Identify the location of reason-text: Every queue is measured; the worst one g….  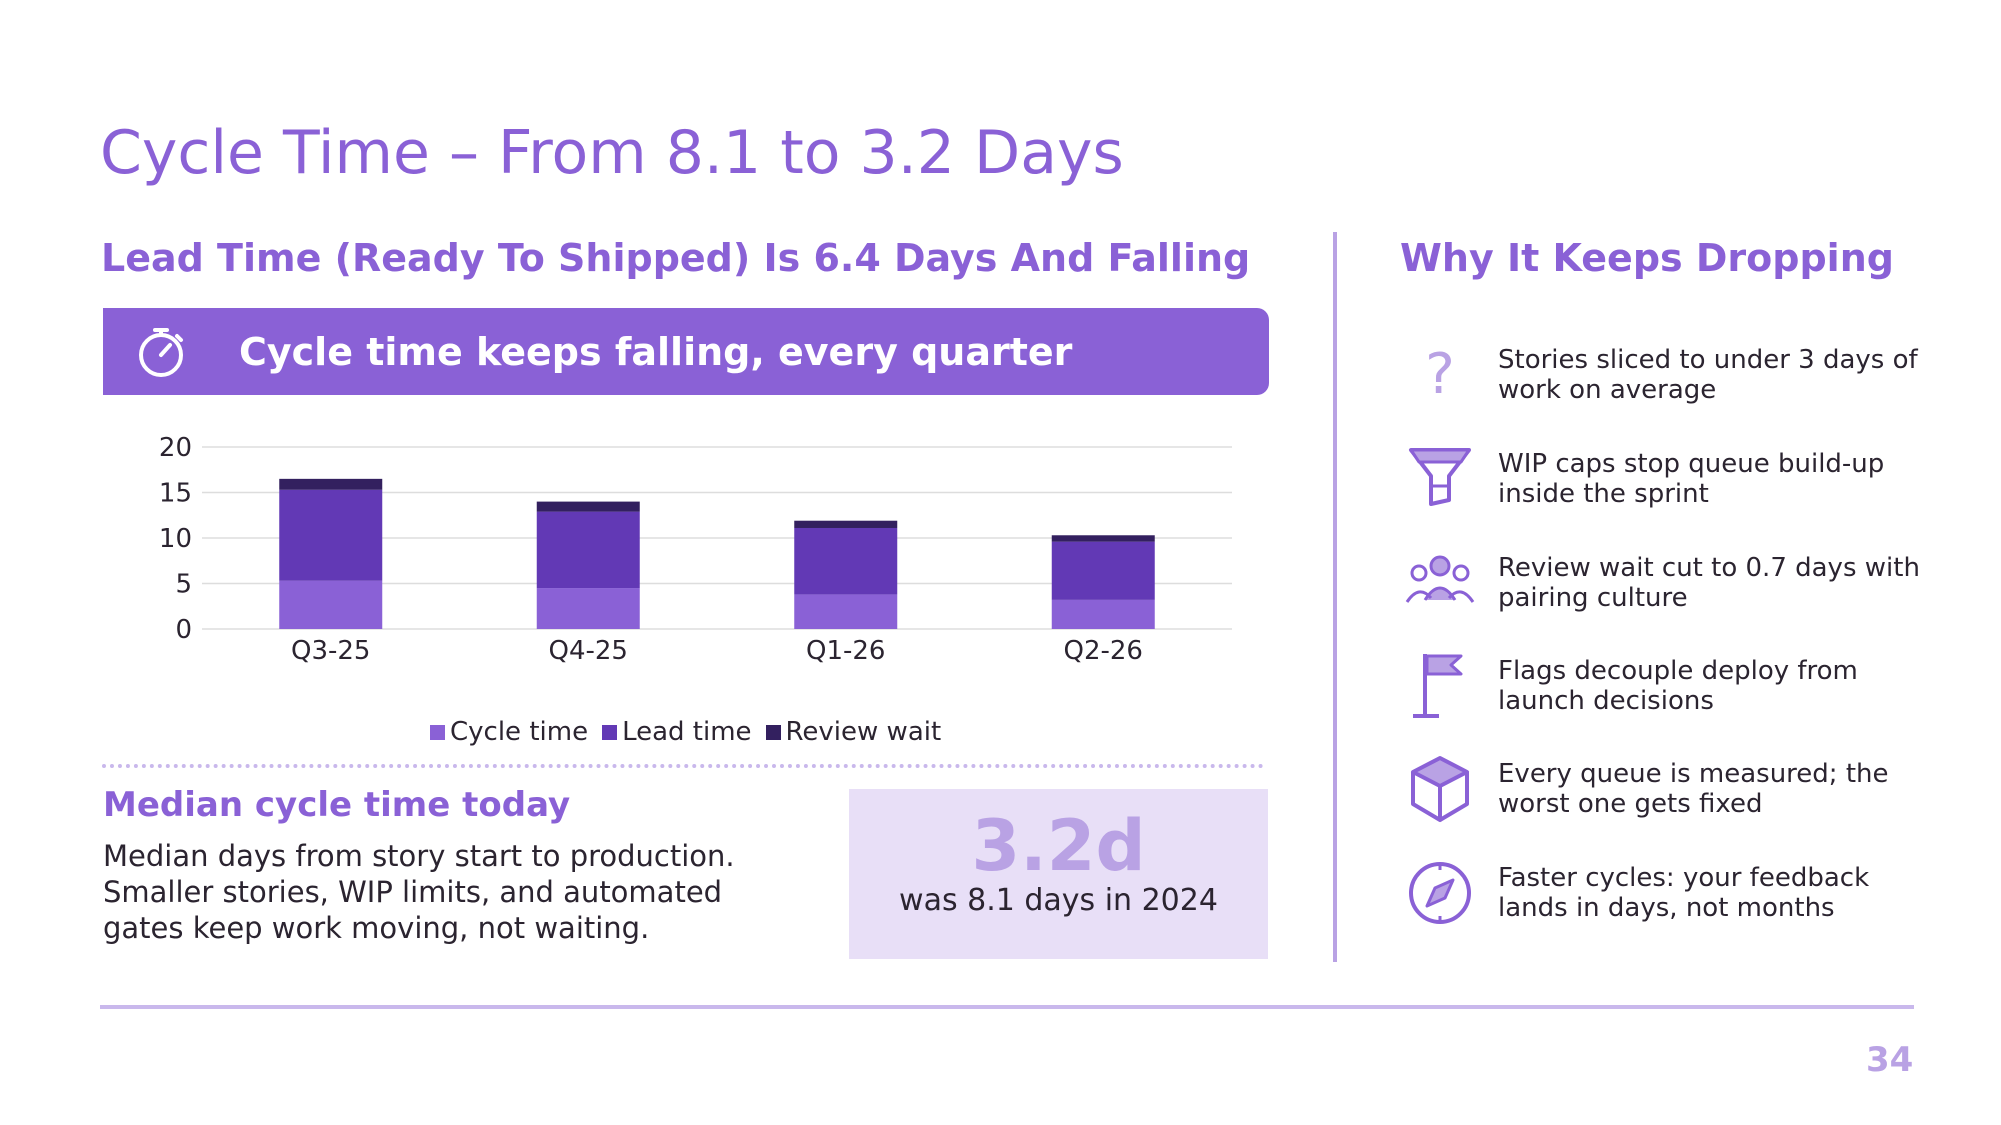
(1693, 789).